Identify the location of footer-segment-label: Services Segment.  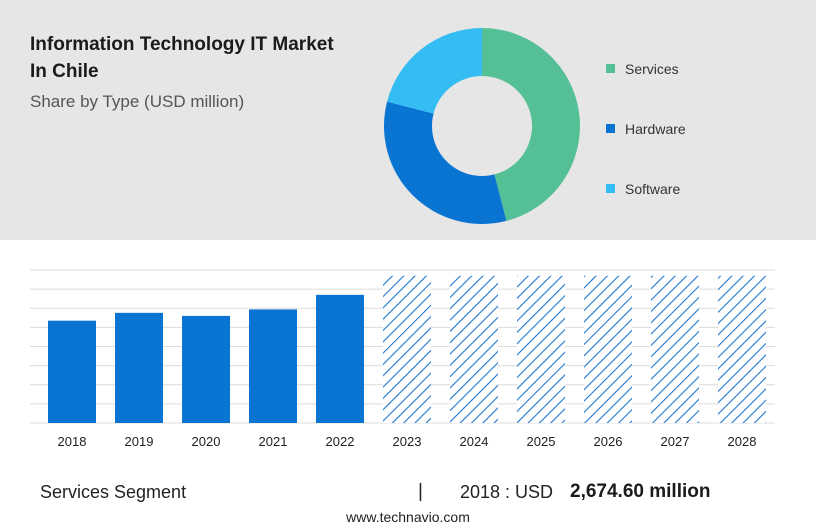
(113, 492).